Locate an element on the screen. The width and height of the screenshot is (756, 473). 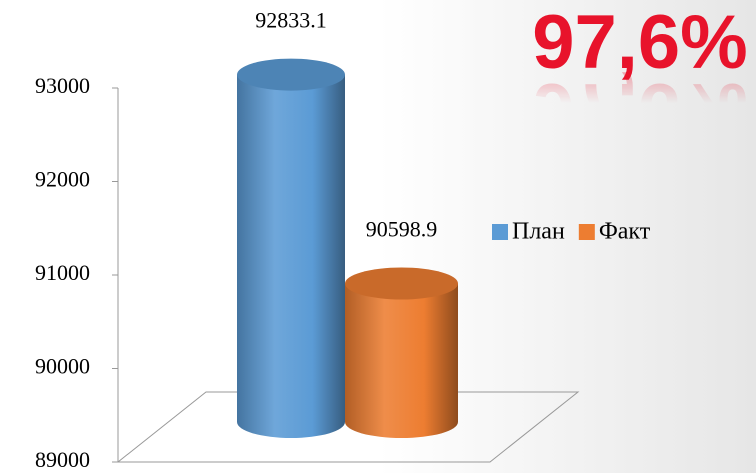
y-tick-label: 92000 is located at coordinates (62, 179).